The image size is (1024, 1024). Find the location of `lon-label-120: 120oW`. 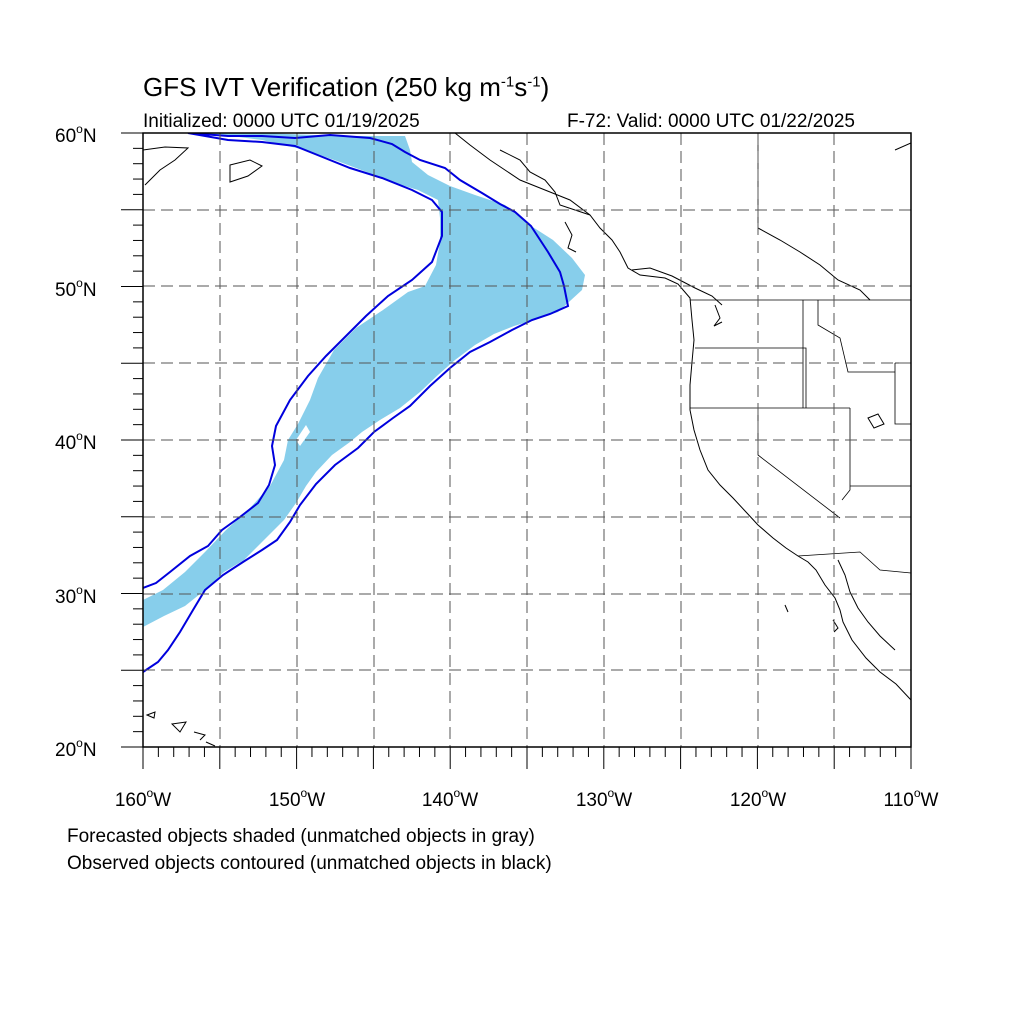

lon-label-120: 120oW is located at coordinates (758, 798).